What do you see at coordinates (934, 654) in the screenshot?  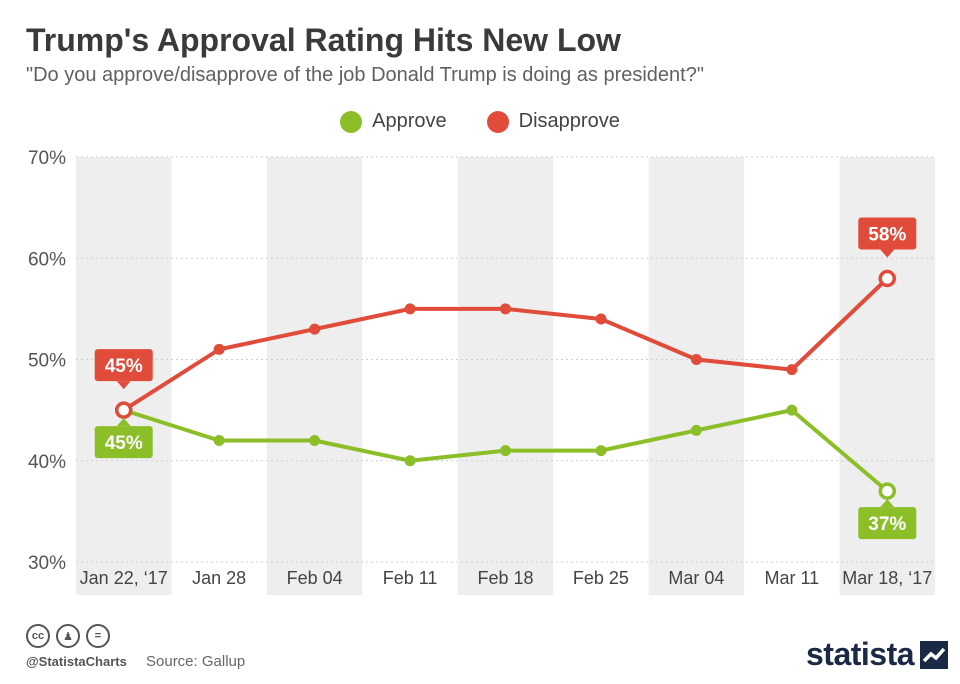 I see `brand-mark-icon` at bounding box center [934, 654].